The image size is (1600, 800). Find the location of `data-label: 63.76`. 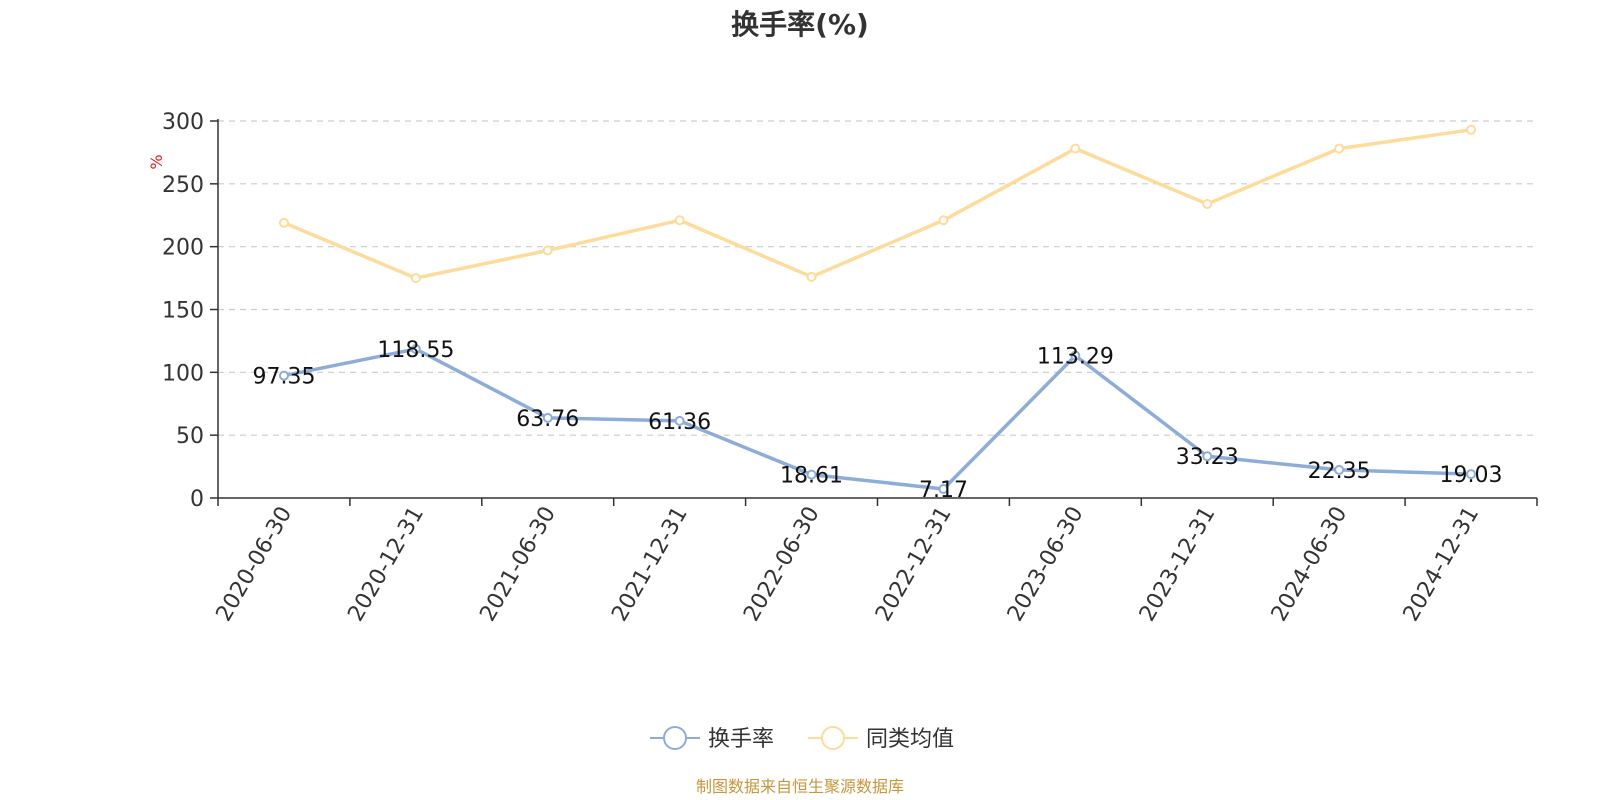

data-label: 63.76 is located at coordinates (547, 419).